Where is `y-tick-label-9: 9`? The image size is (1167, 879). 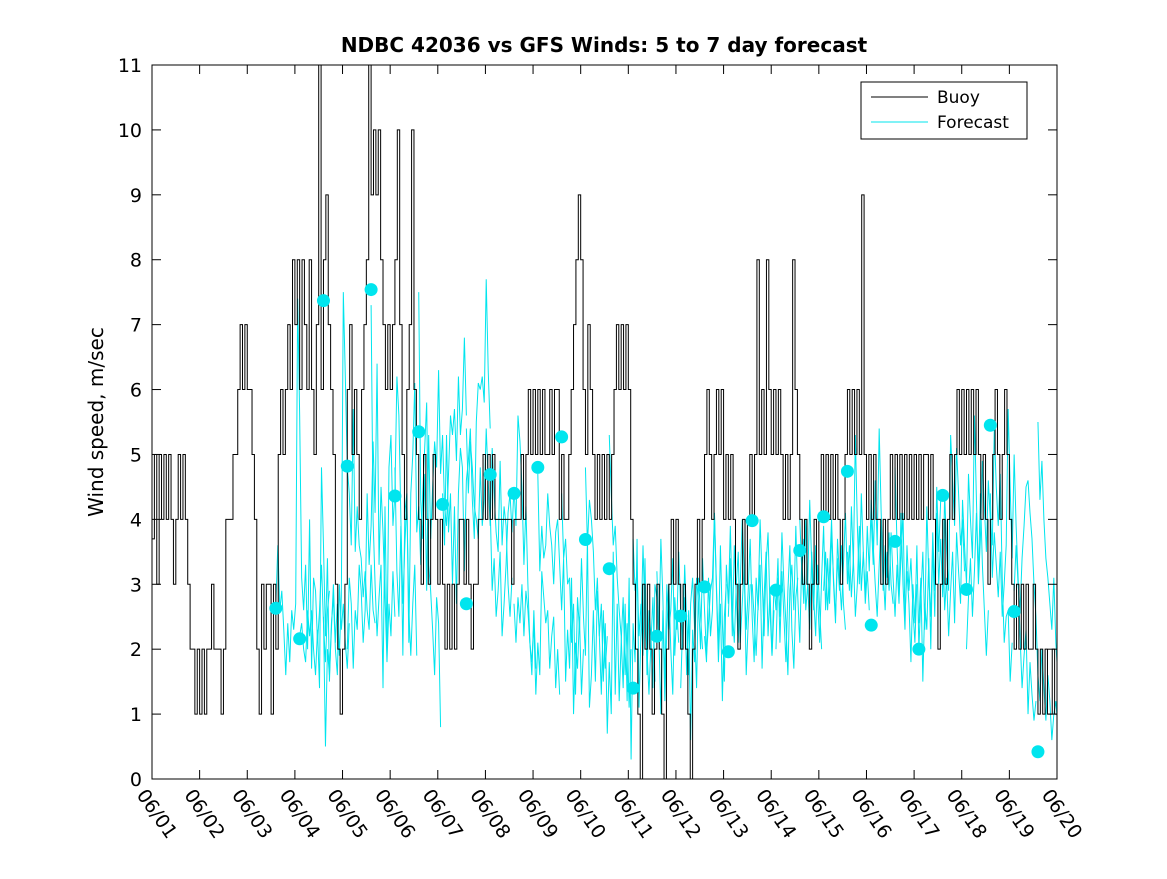
y-tick-label-9: 9 is located at coordinates (136, 196).